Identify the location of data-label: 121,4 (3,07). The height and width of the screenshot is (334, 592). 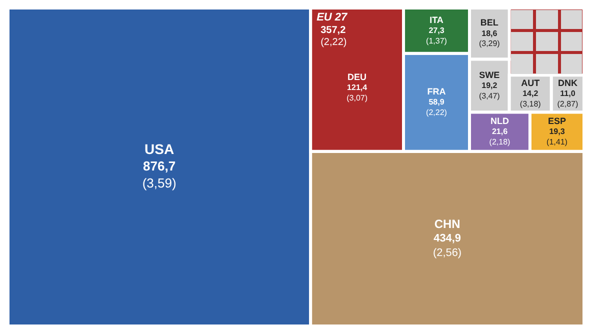
(357, 92).